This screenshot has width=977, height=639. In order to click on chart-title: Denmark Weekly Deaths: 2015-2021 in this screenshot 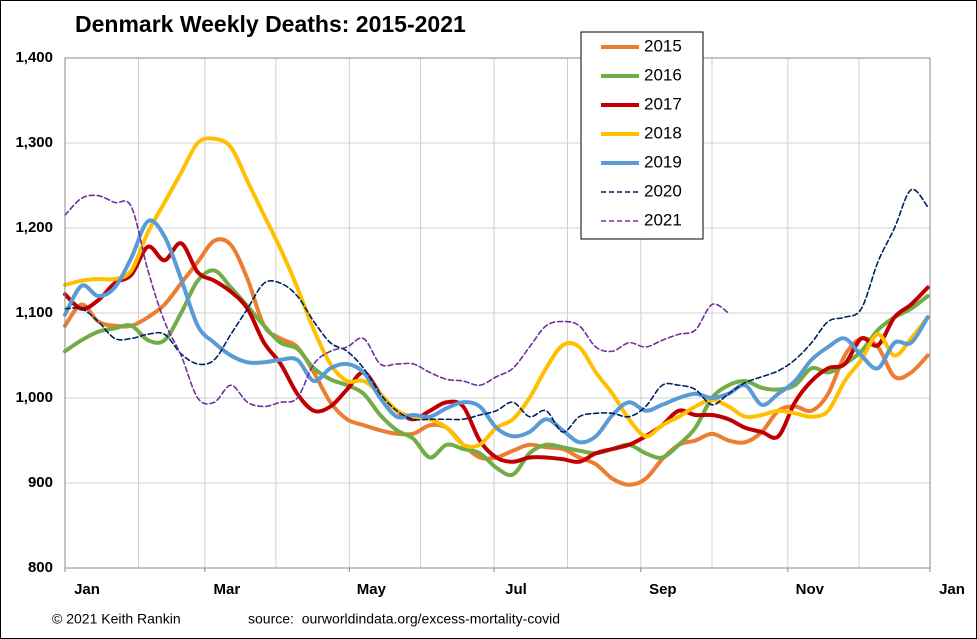, I will do `click(270, 24)`.